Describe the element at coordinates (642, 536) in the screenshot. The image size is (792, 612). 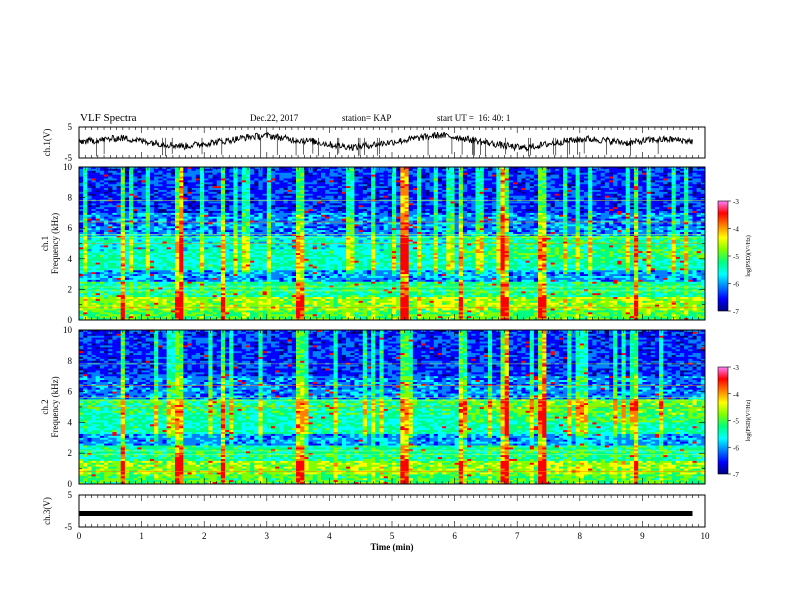
I see `time-tick: 9` at that location.